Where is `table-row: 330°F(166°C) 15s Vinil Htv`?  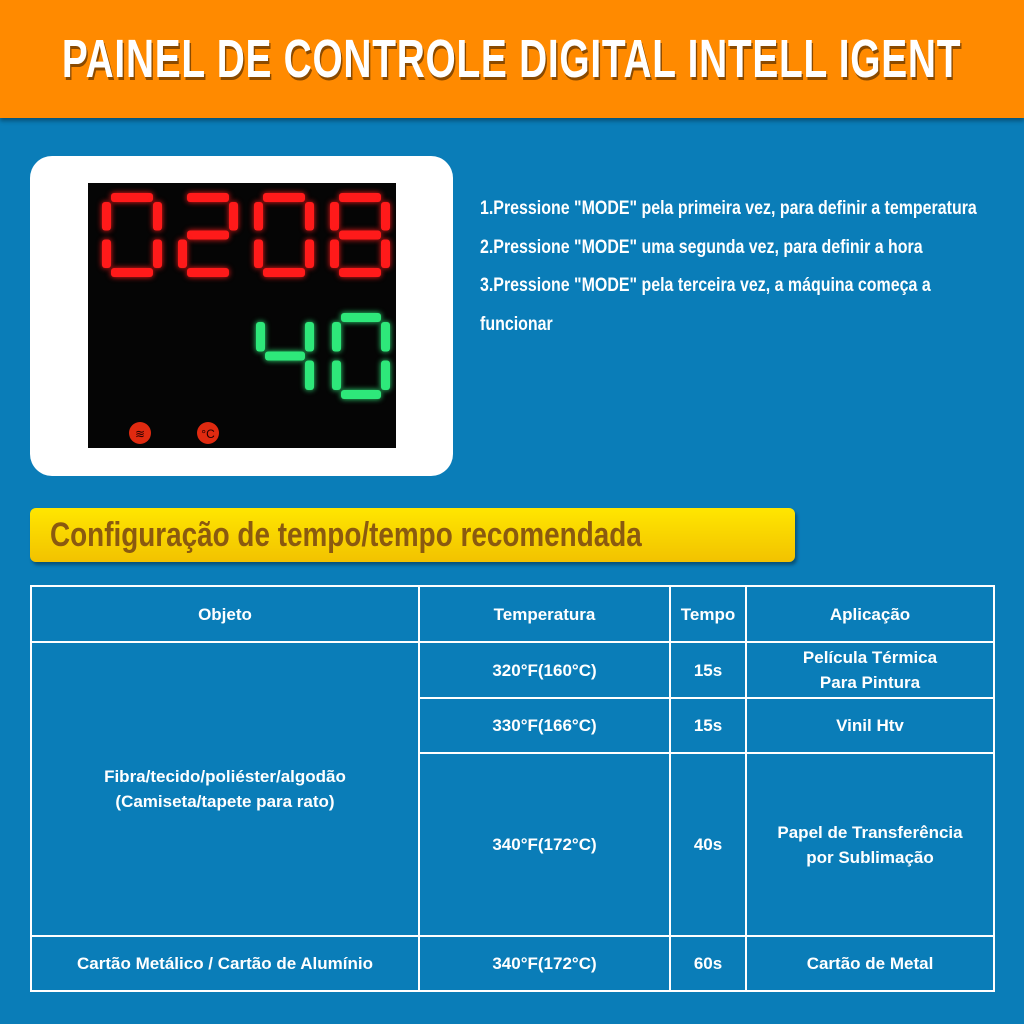 table-row: 330°F(166°C) 15s Vinil Htv is located at coordinates (513, 725).